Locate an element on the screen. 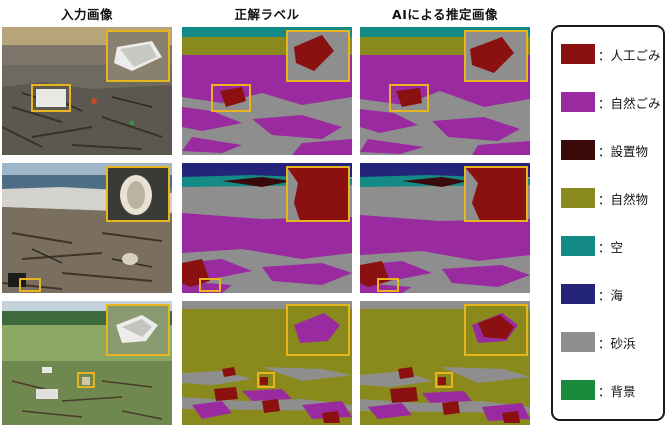 The height and width of the screenshot is (427, 669). legend-item-natural-object: ：自然物 is located at coordinates (604, 198).